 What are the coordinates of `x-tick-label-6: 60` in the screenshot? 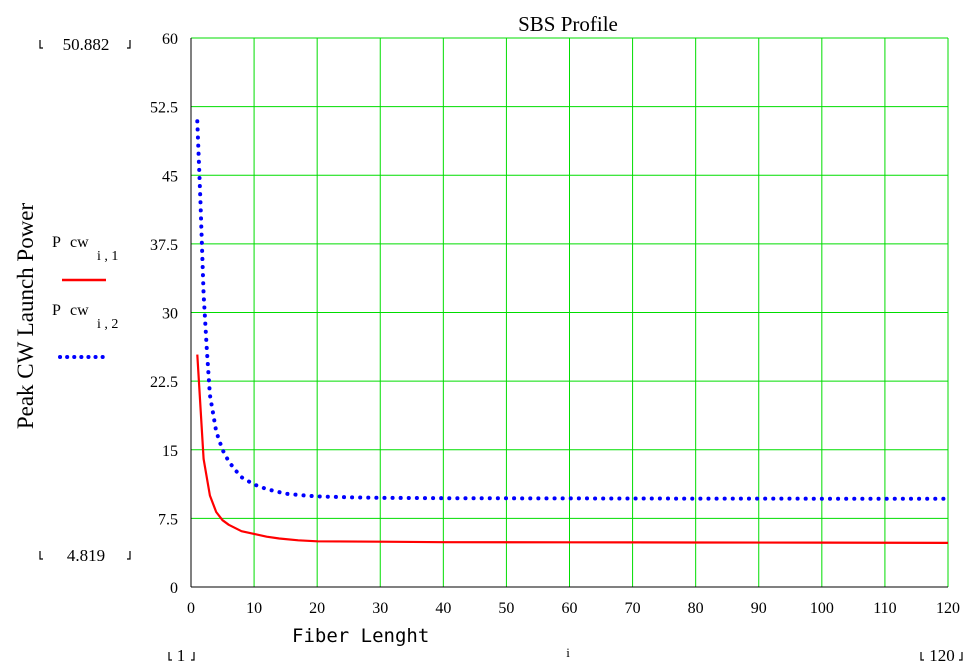 It's located at (570, 608).